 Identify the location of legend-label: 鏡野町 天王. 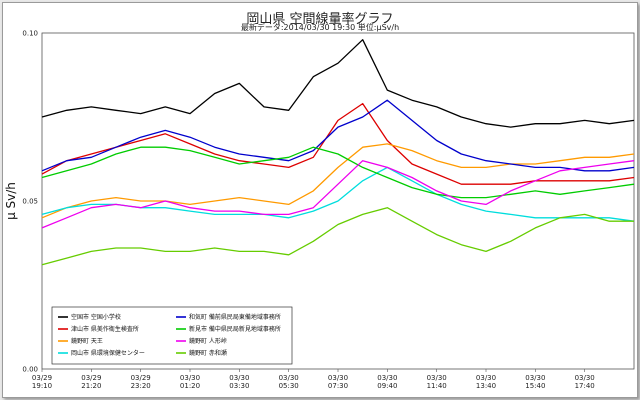
(87, 341).